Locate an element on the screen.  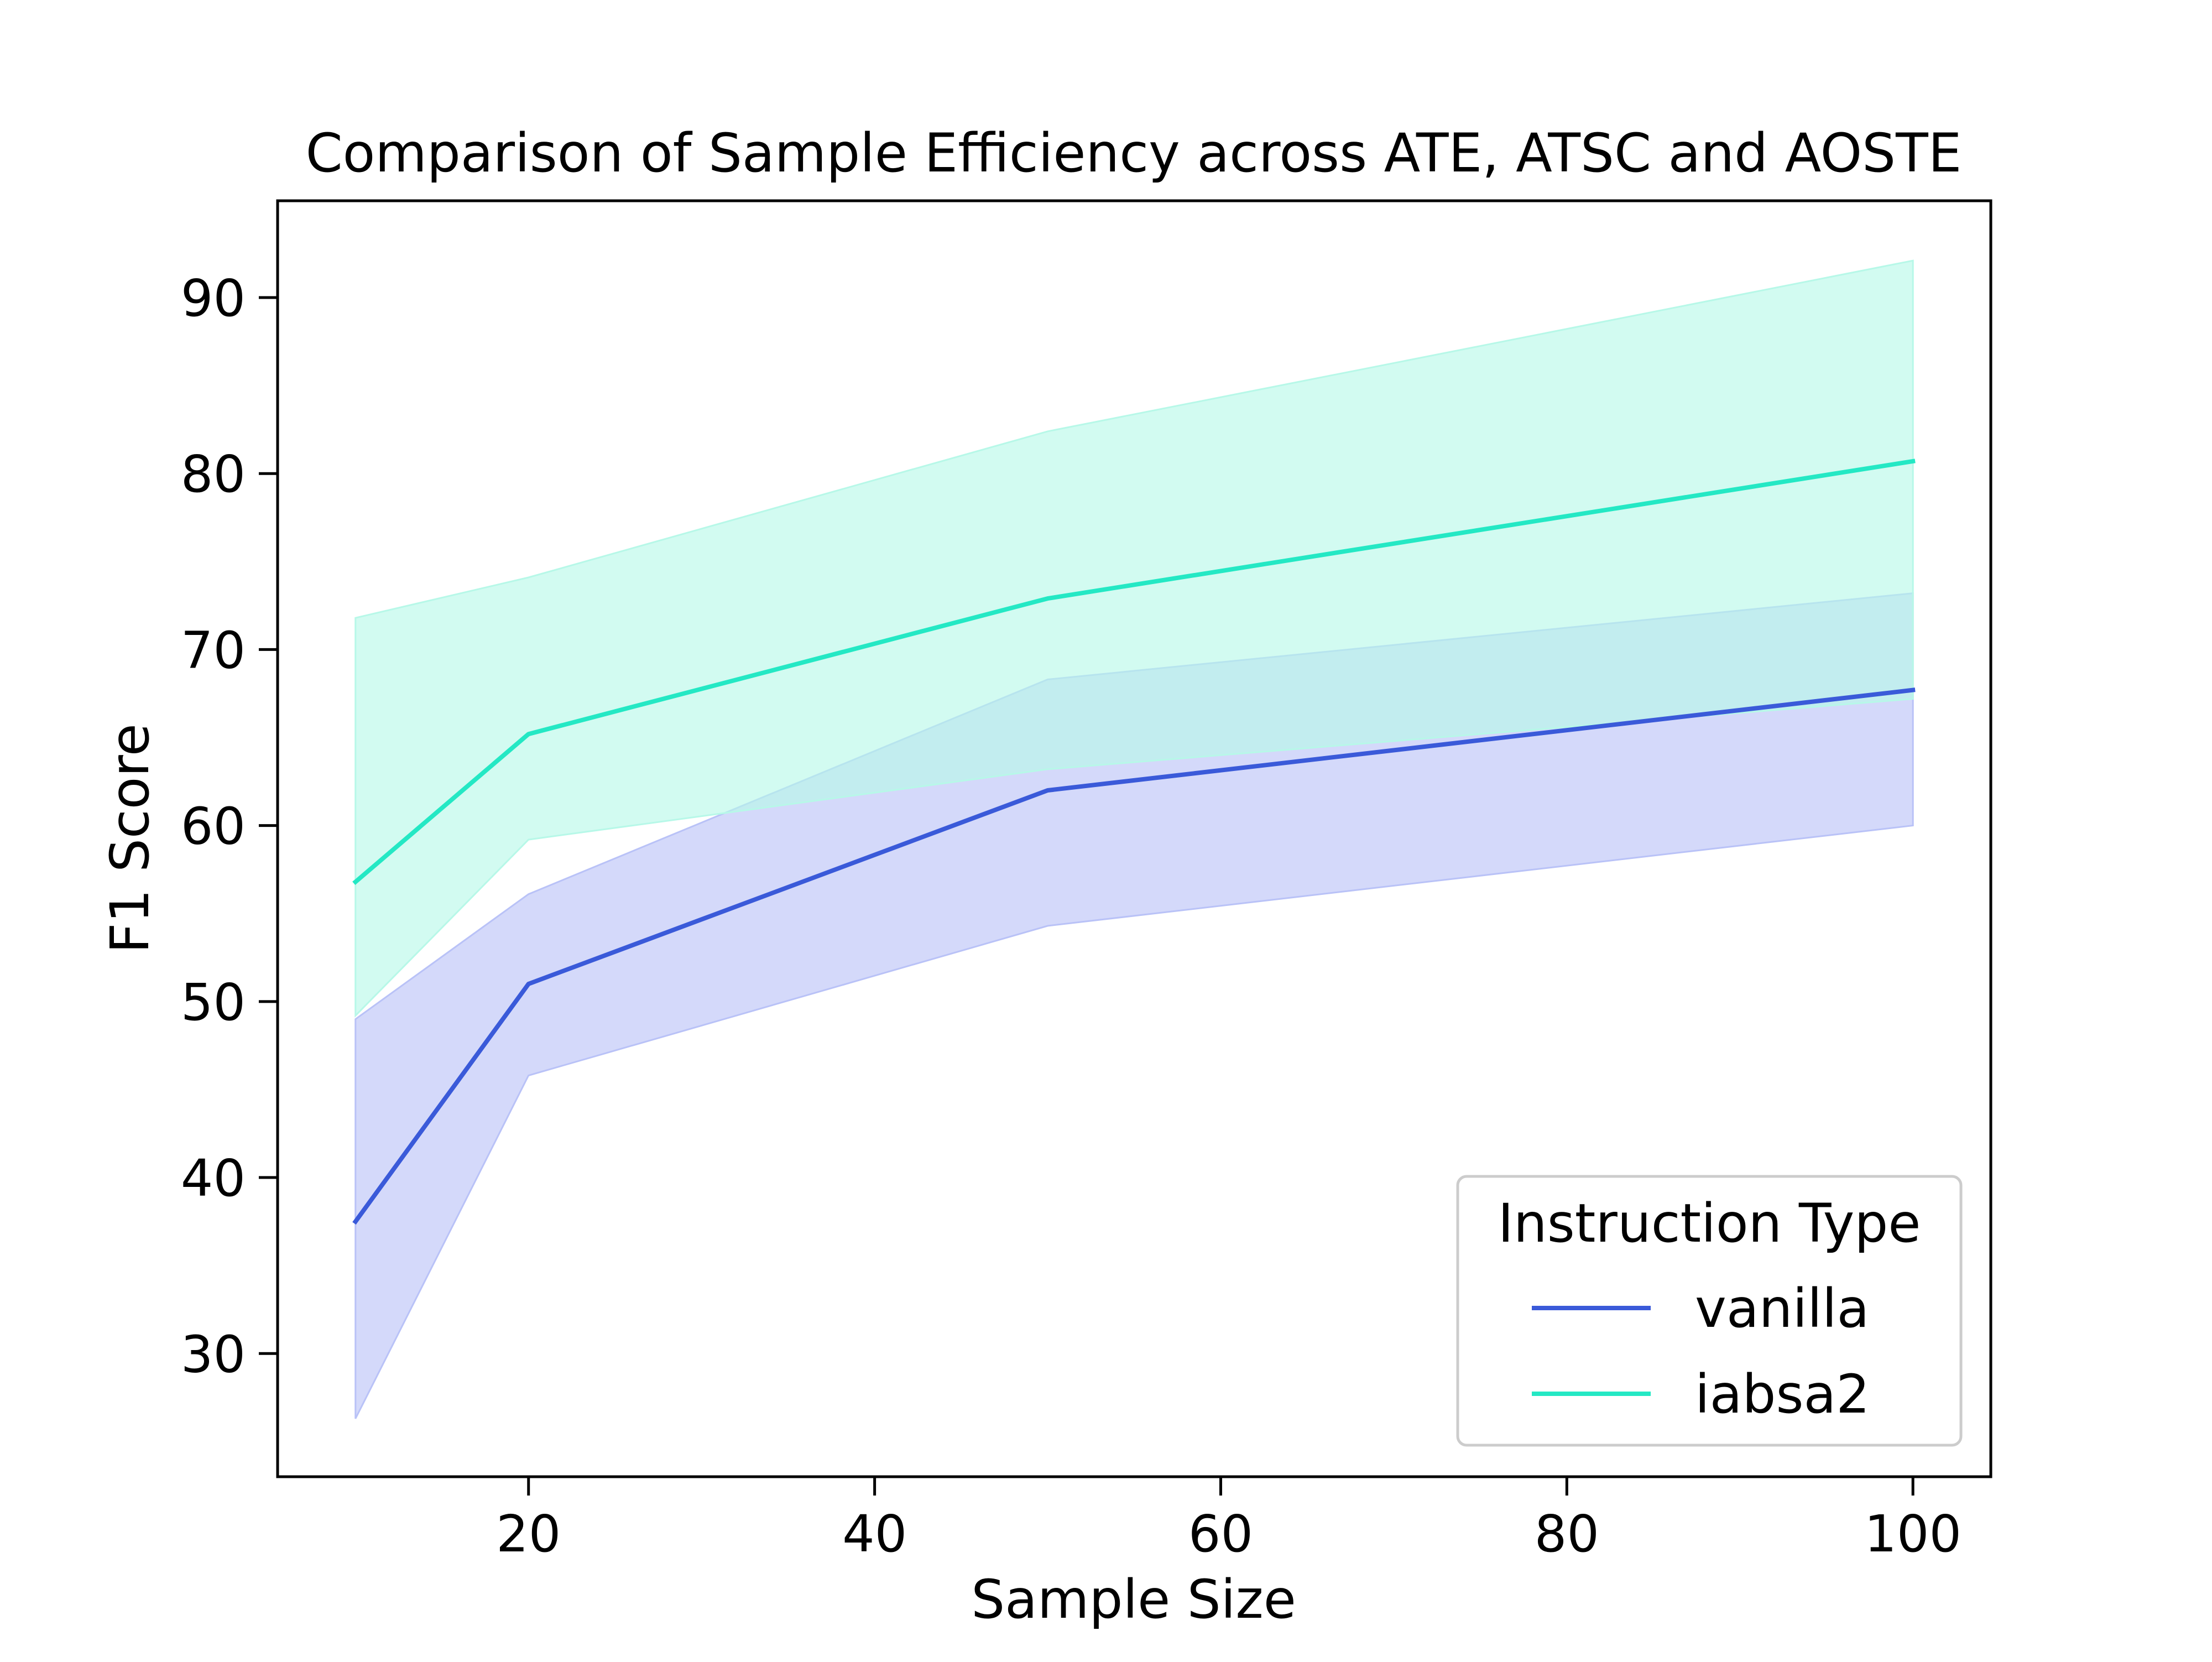
y-axis-label: F1 Score is located at coordinates (130, 838).